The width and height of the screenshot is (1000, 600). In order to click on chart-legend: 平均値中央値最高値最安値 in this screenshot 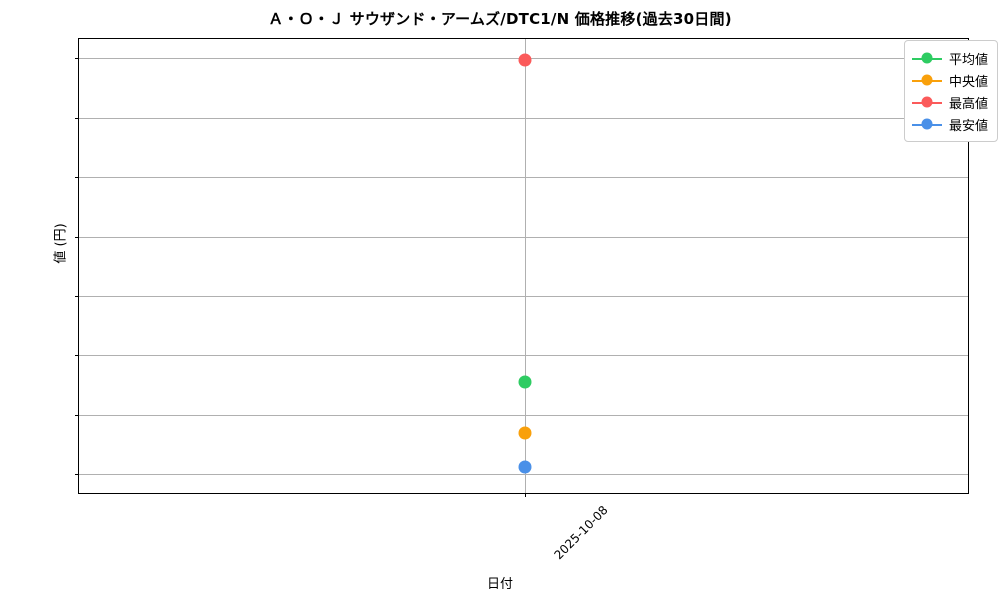, I will do `click(950, 91)`.